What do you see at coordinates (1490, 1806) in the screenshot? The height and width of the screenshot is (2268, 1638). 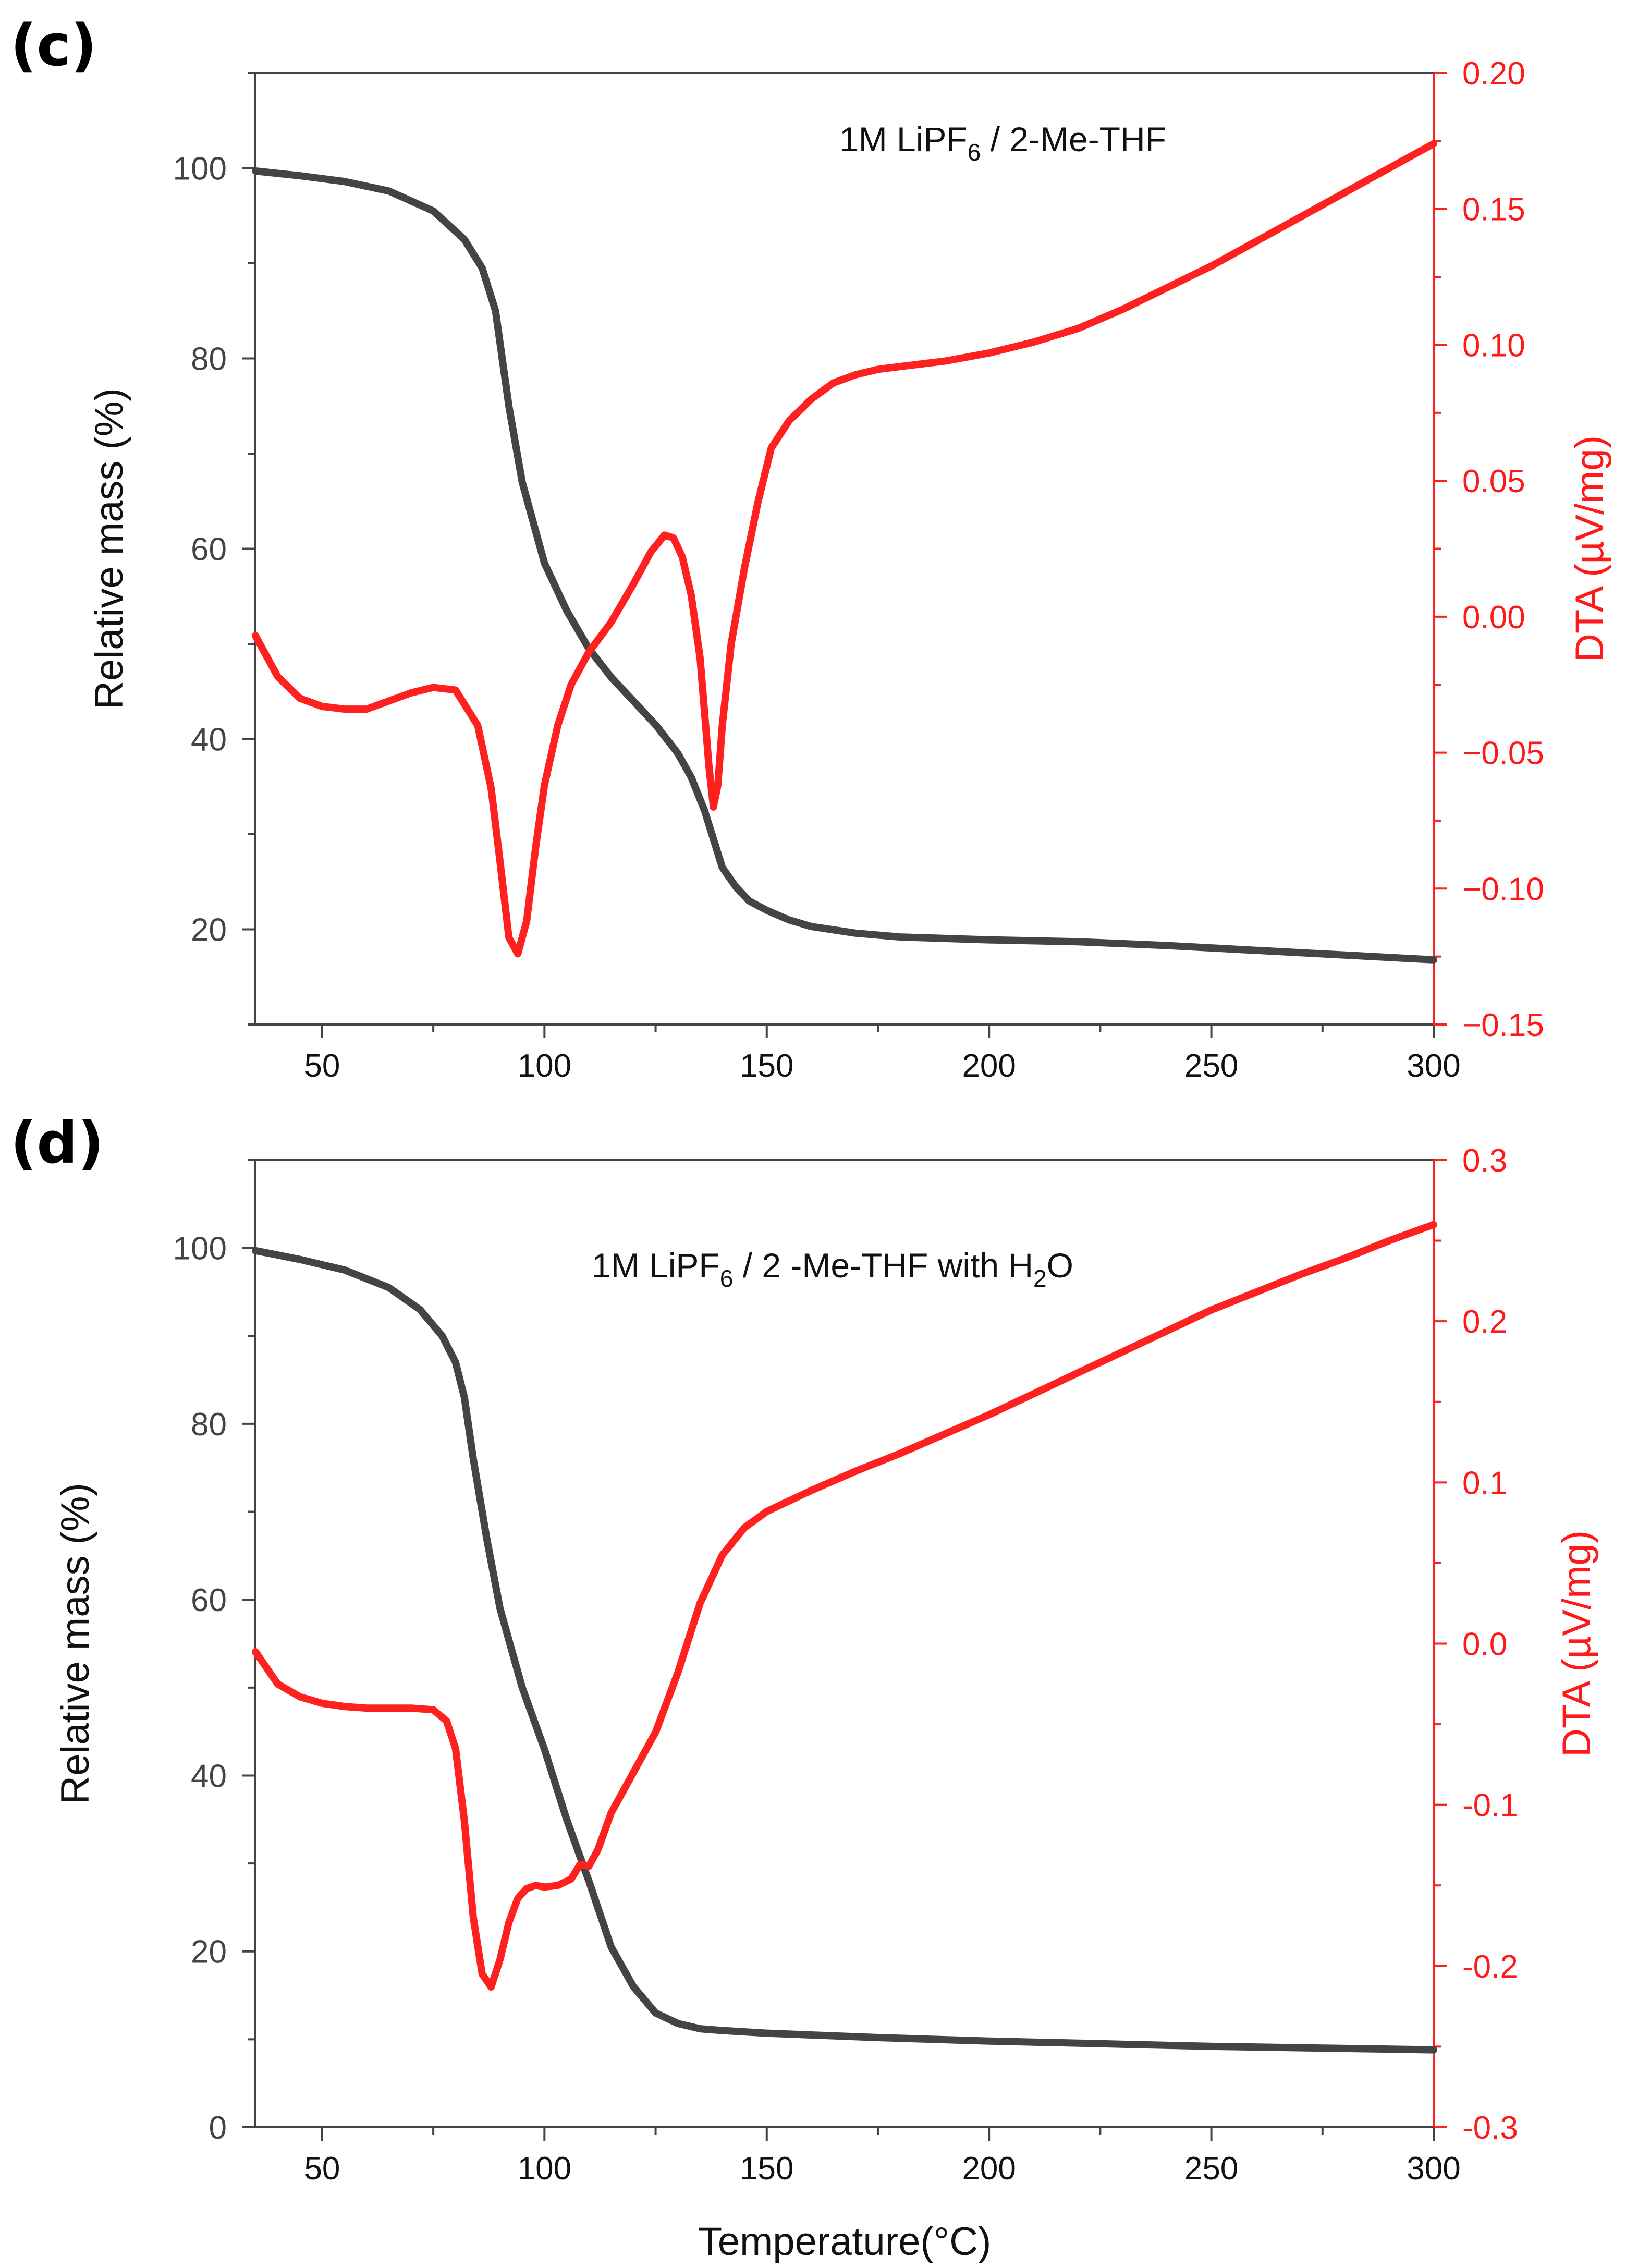 I see `y2-tick-label: -0.1` at bounding box center [1490, 1806].